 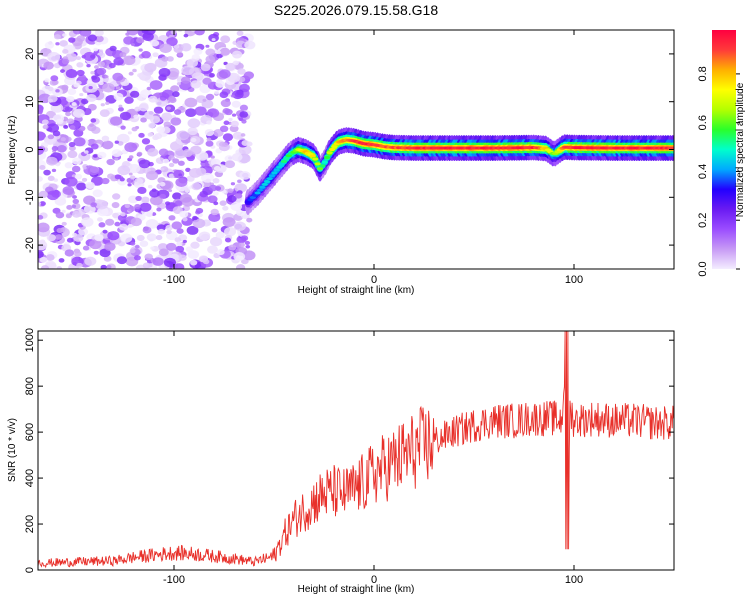 I want to click on spectrogram-ridge, so click(x=459, y=171).